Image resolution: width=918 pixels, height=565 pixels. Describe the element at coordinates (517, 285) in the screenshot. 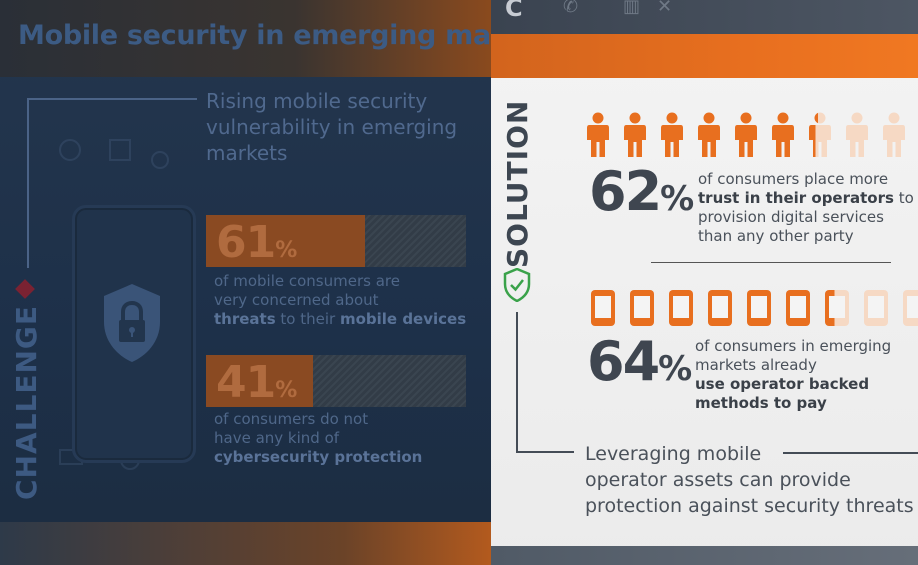

I see `check-shield-icon` at that location.